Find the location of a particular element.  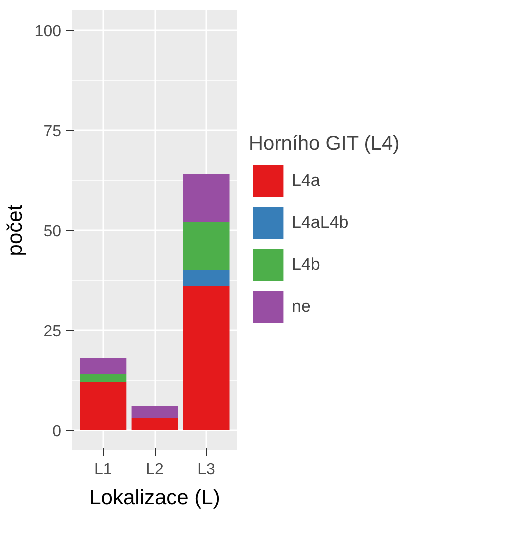

x-axis-title: Lokalizace (L) is located at coordinates (155, 498).